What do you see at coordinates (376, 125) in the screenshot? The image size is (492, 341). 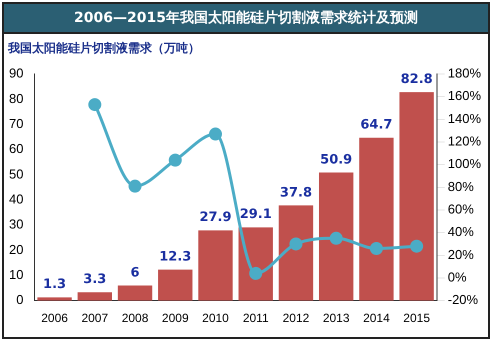 I see `data-label: 64.7` at bounding box center [376, 125].